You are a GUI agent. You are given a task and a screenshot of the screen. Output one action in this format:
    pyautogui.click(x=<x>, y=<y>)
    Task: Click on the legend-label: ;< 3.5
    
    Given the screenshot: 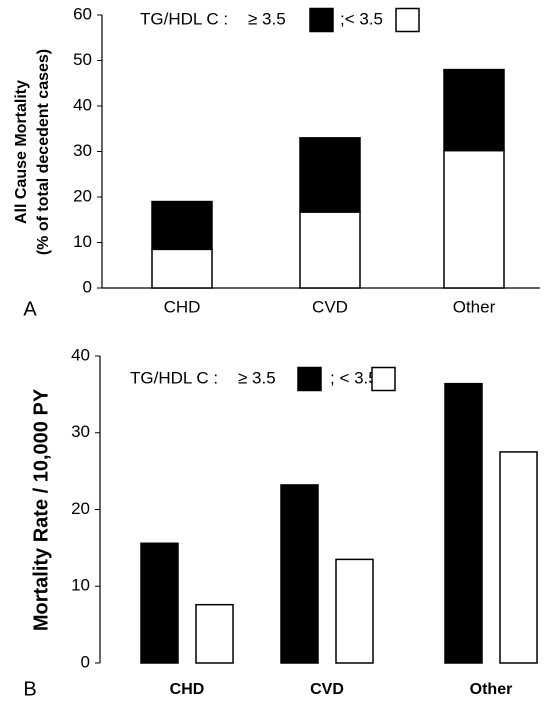 What is the action you would take?
    pyautogui.click(x=361, y=18)
    